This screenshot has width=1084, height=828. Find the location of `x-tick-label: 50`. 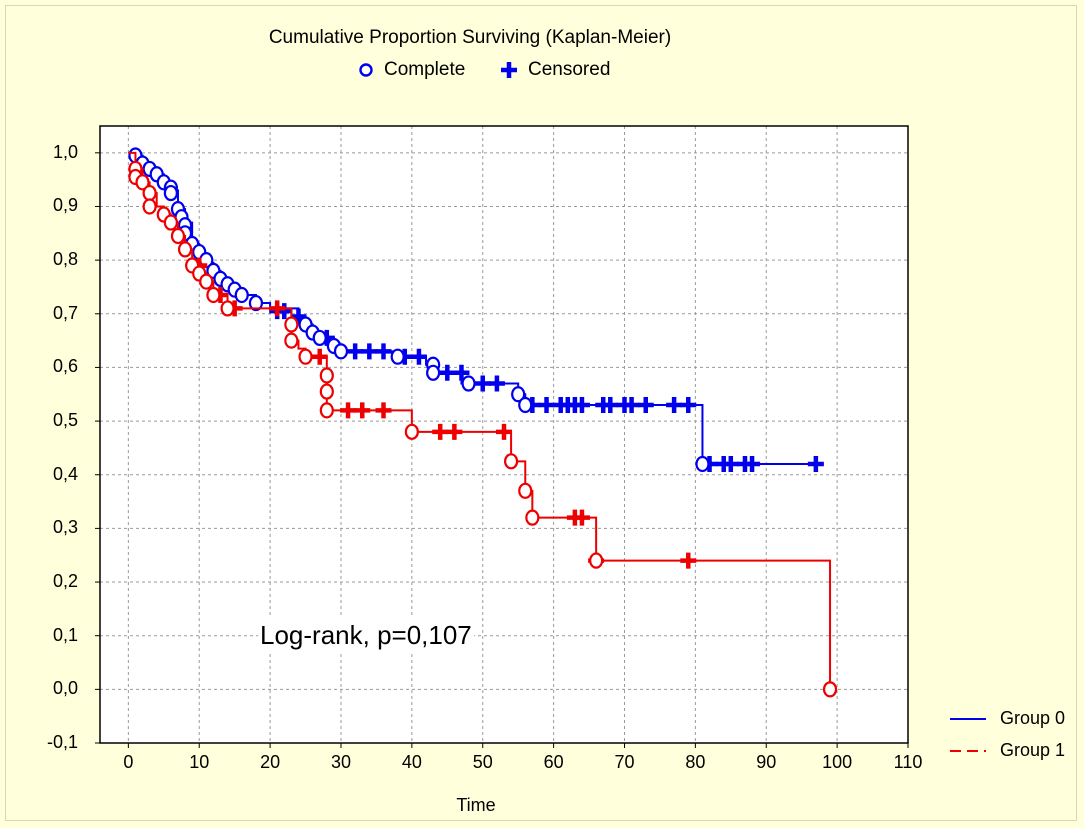

x-tick-label: 50 is located at coordinates (482, 762).